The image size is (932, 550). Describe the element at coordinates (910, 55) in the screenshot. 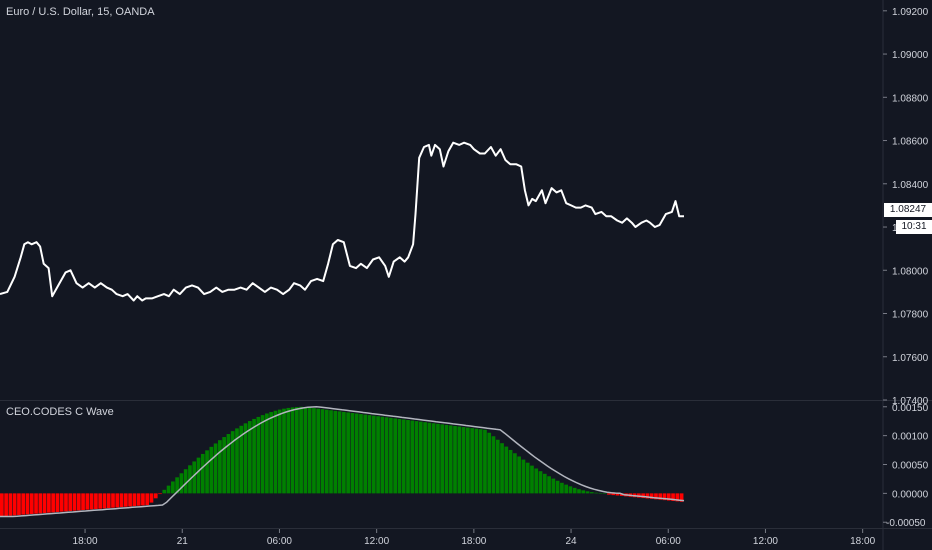

I see `price-tick-label: 1.09000` at that location.